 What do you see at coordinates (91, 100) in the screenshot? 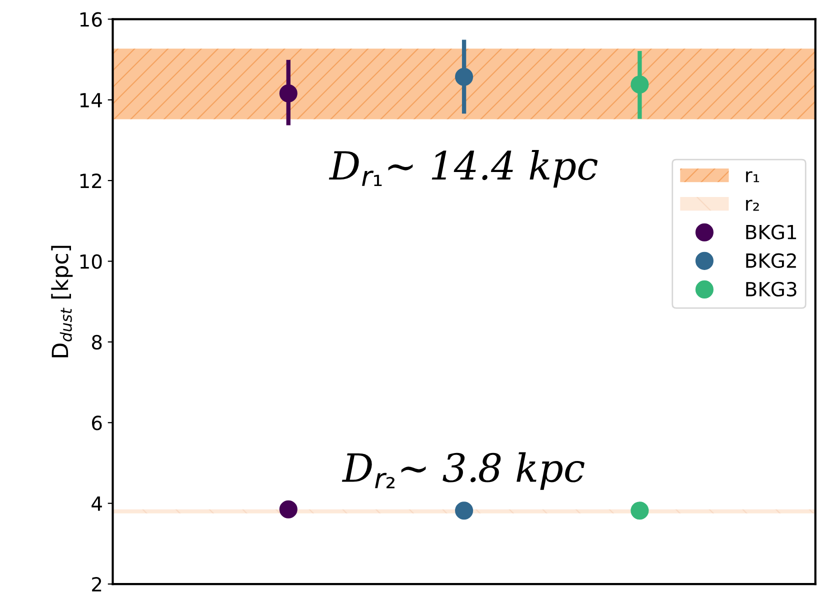
I see `y-tick-label: 14` at bounding box center [91, 100].